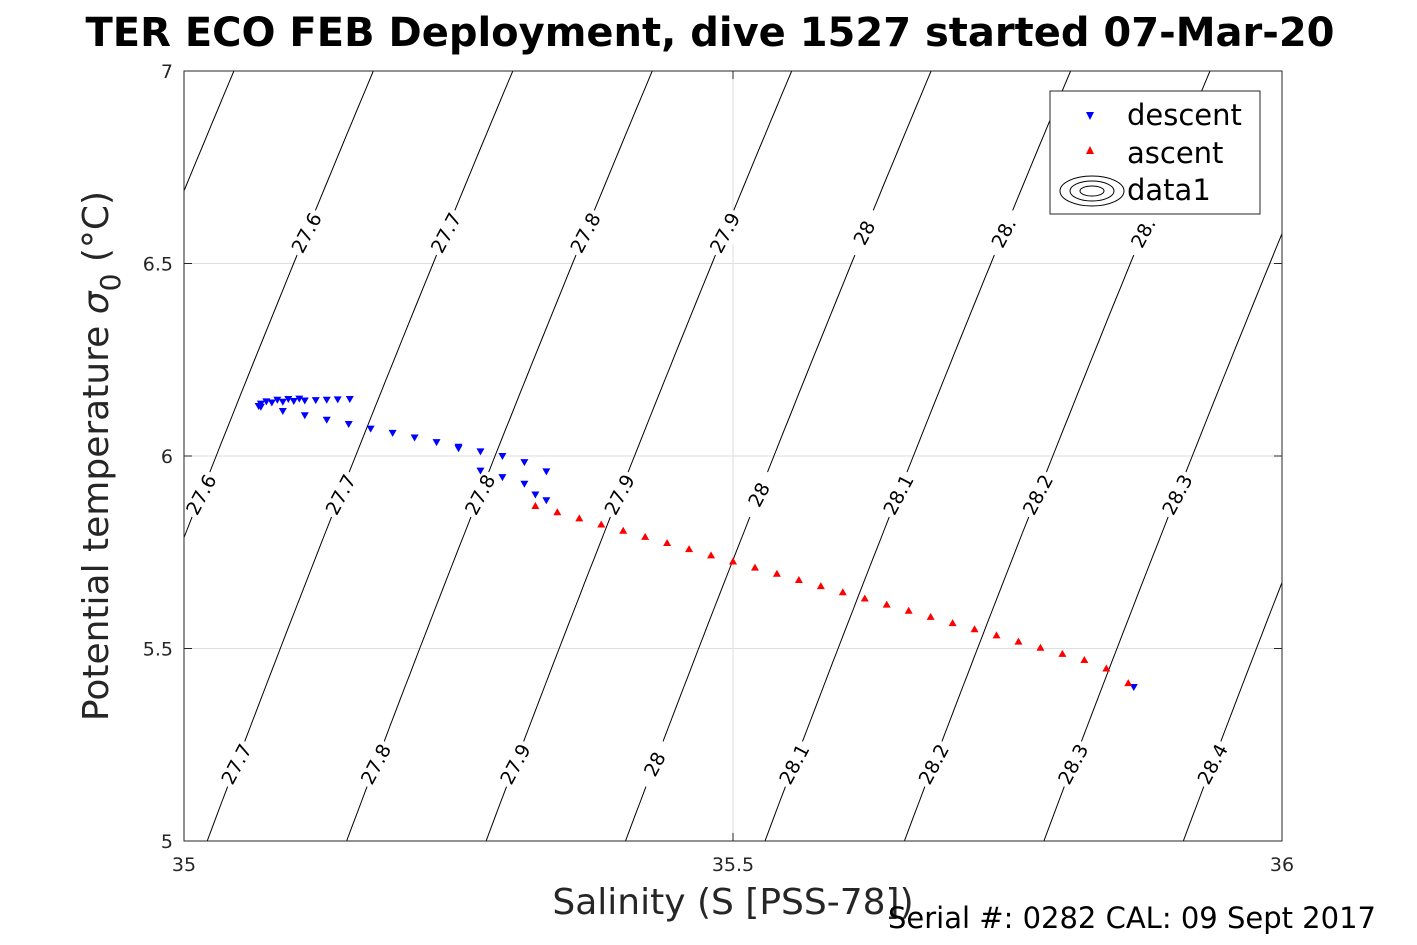 Image resolution: width=1417 pixels, height=945 pixels. I want to click on legend: descent ascent data1, so click(1155, 152).